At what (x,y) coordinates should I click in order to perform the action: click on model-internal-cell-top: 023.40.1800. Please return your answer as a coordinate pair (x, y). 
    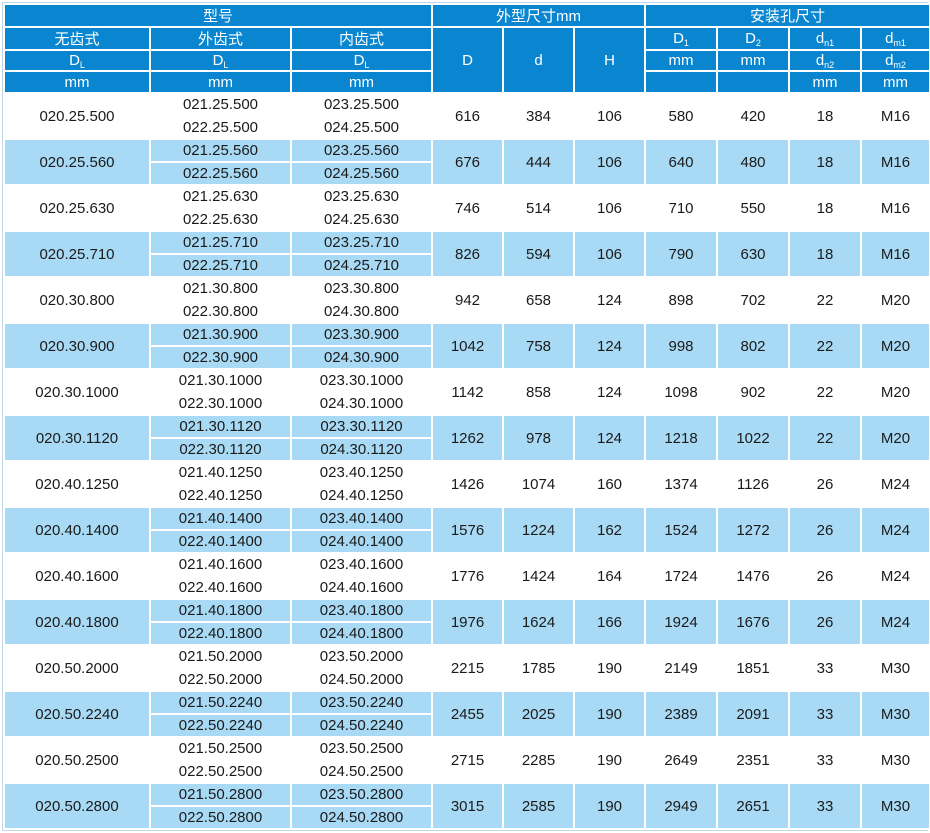
    Looking at the image, I should click on (361, 610).